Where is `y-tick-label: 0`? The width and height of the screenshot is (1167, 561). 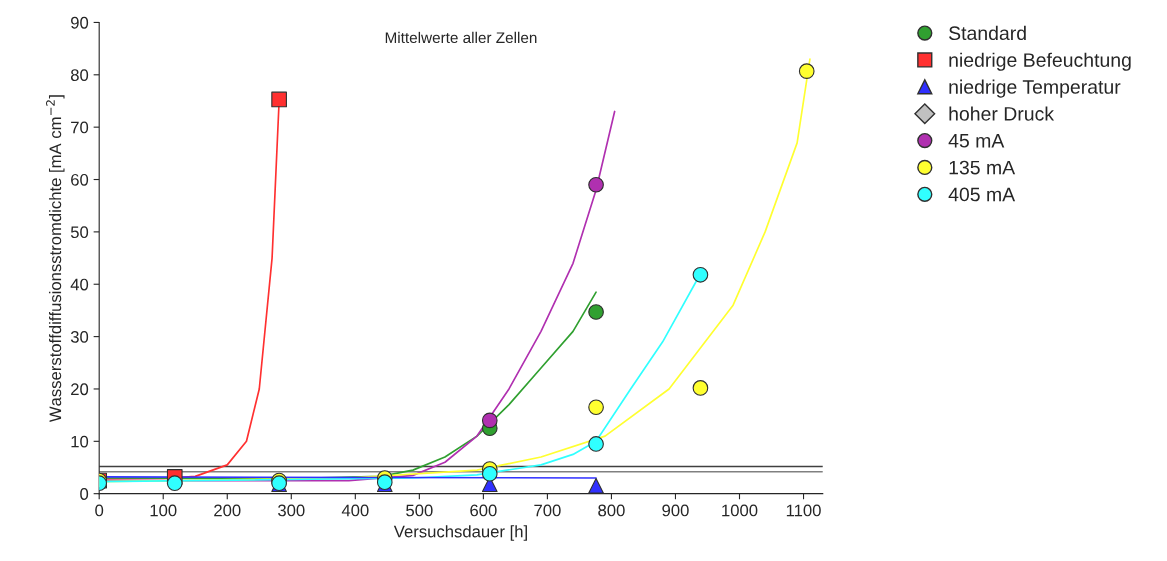
y-tick-label: 0 is located at coordinates (84, 494).